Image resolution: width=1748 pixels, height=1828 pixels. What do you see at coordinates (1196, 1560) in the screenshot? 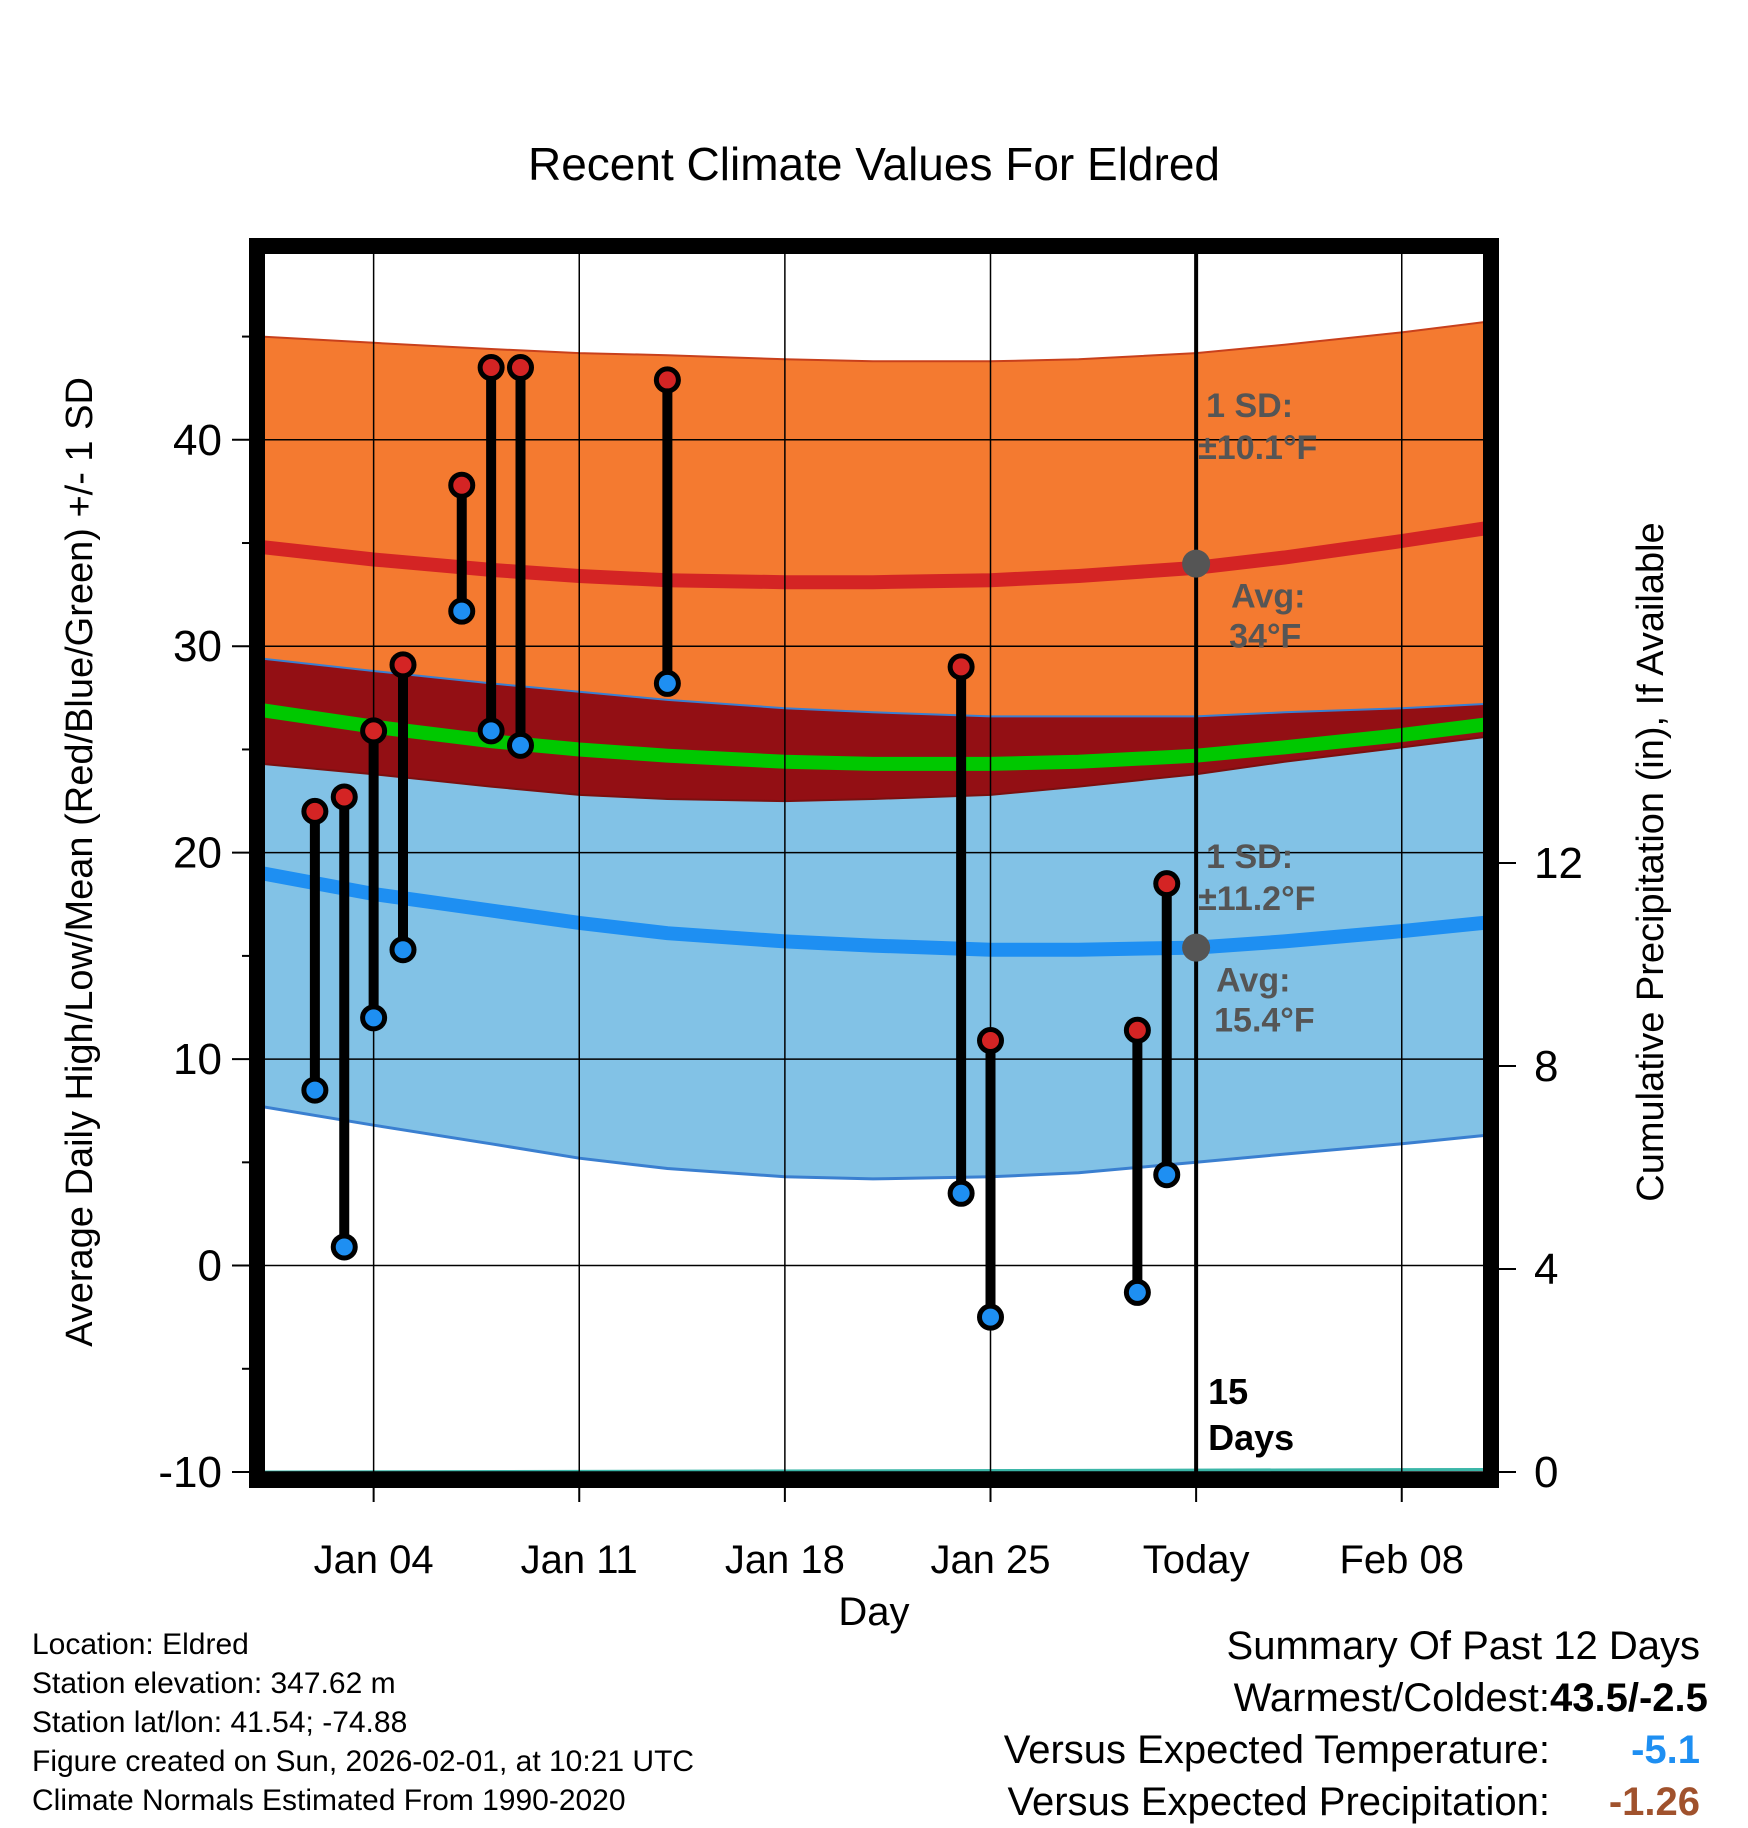
I see `x-tick-label: Today` at bounding box center [1196, 1560].